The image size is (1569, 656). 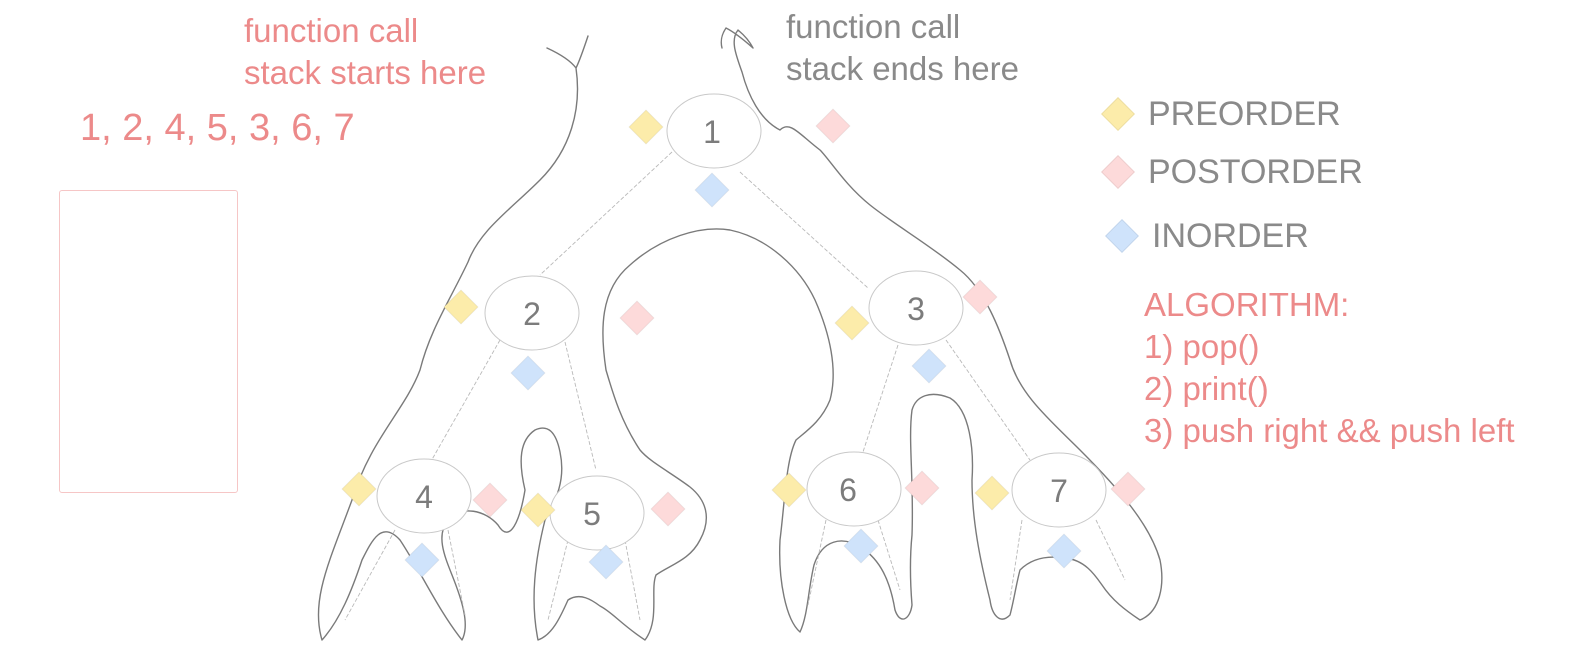 I want to click on edge-6-leaf-left, so click(x=817, y=562).